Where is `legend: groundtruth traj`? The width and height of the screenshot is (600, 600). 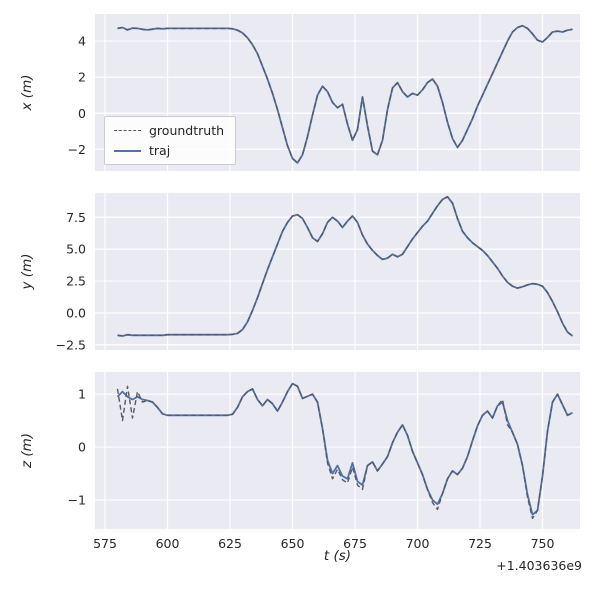 legend: groundtruth traj is located at coordinates (170, 140).